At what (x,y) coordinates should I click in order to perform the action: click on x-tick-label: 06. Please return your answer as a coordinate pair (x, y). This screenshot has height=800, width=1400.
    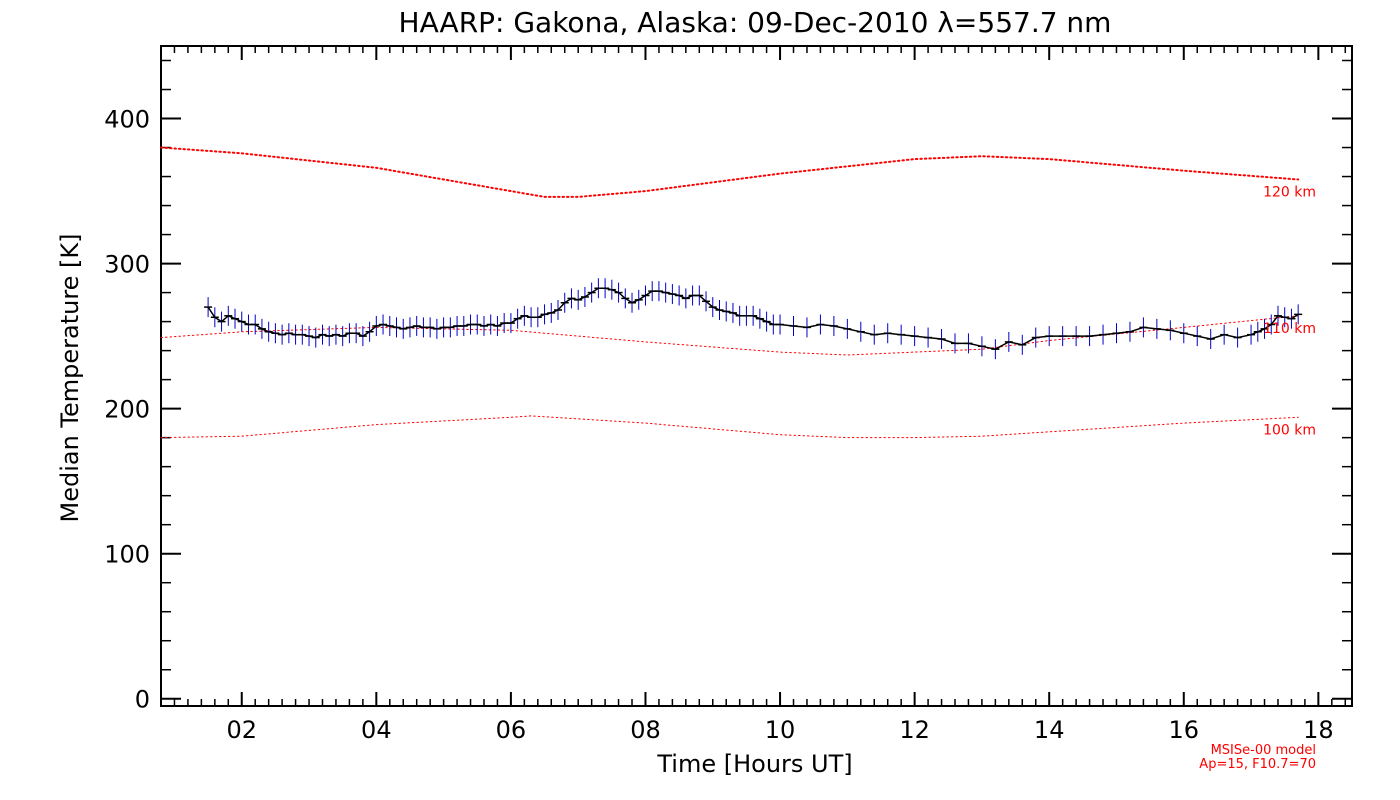
    Looking at the image, I should click on (511, 730).